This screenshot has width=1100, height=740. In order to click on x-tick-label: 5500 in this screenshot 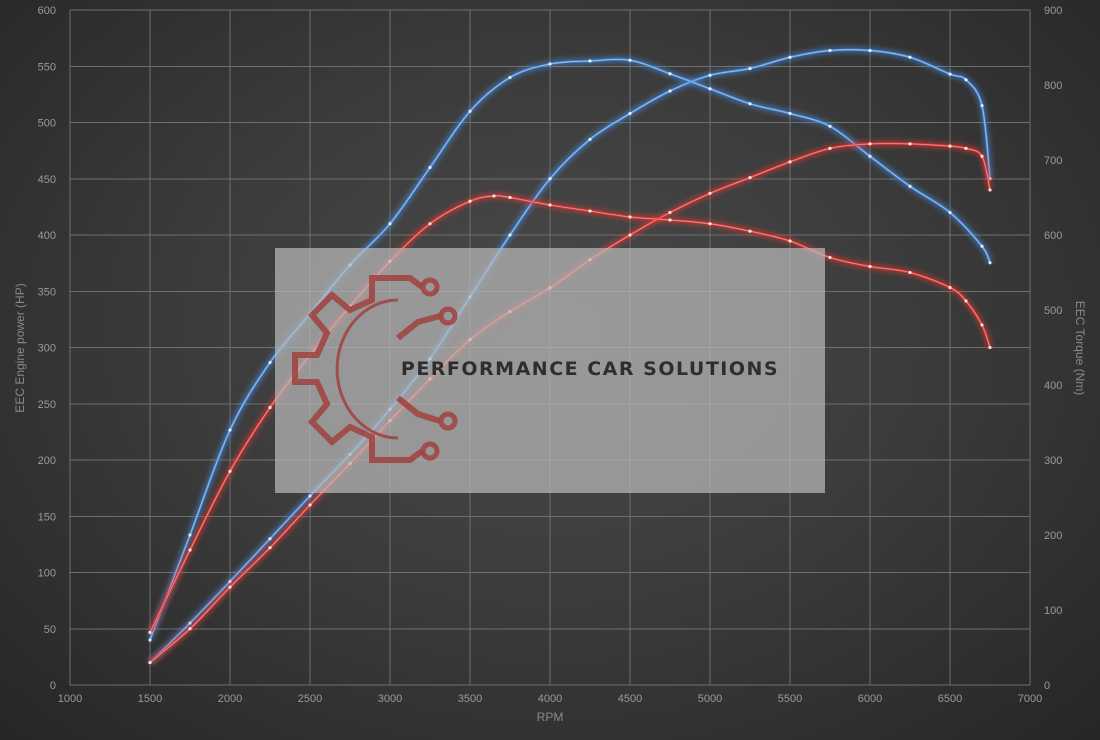, I will do `click(790, 699)`.